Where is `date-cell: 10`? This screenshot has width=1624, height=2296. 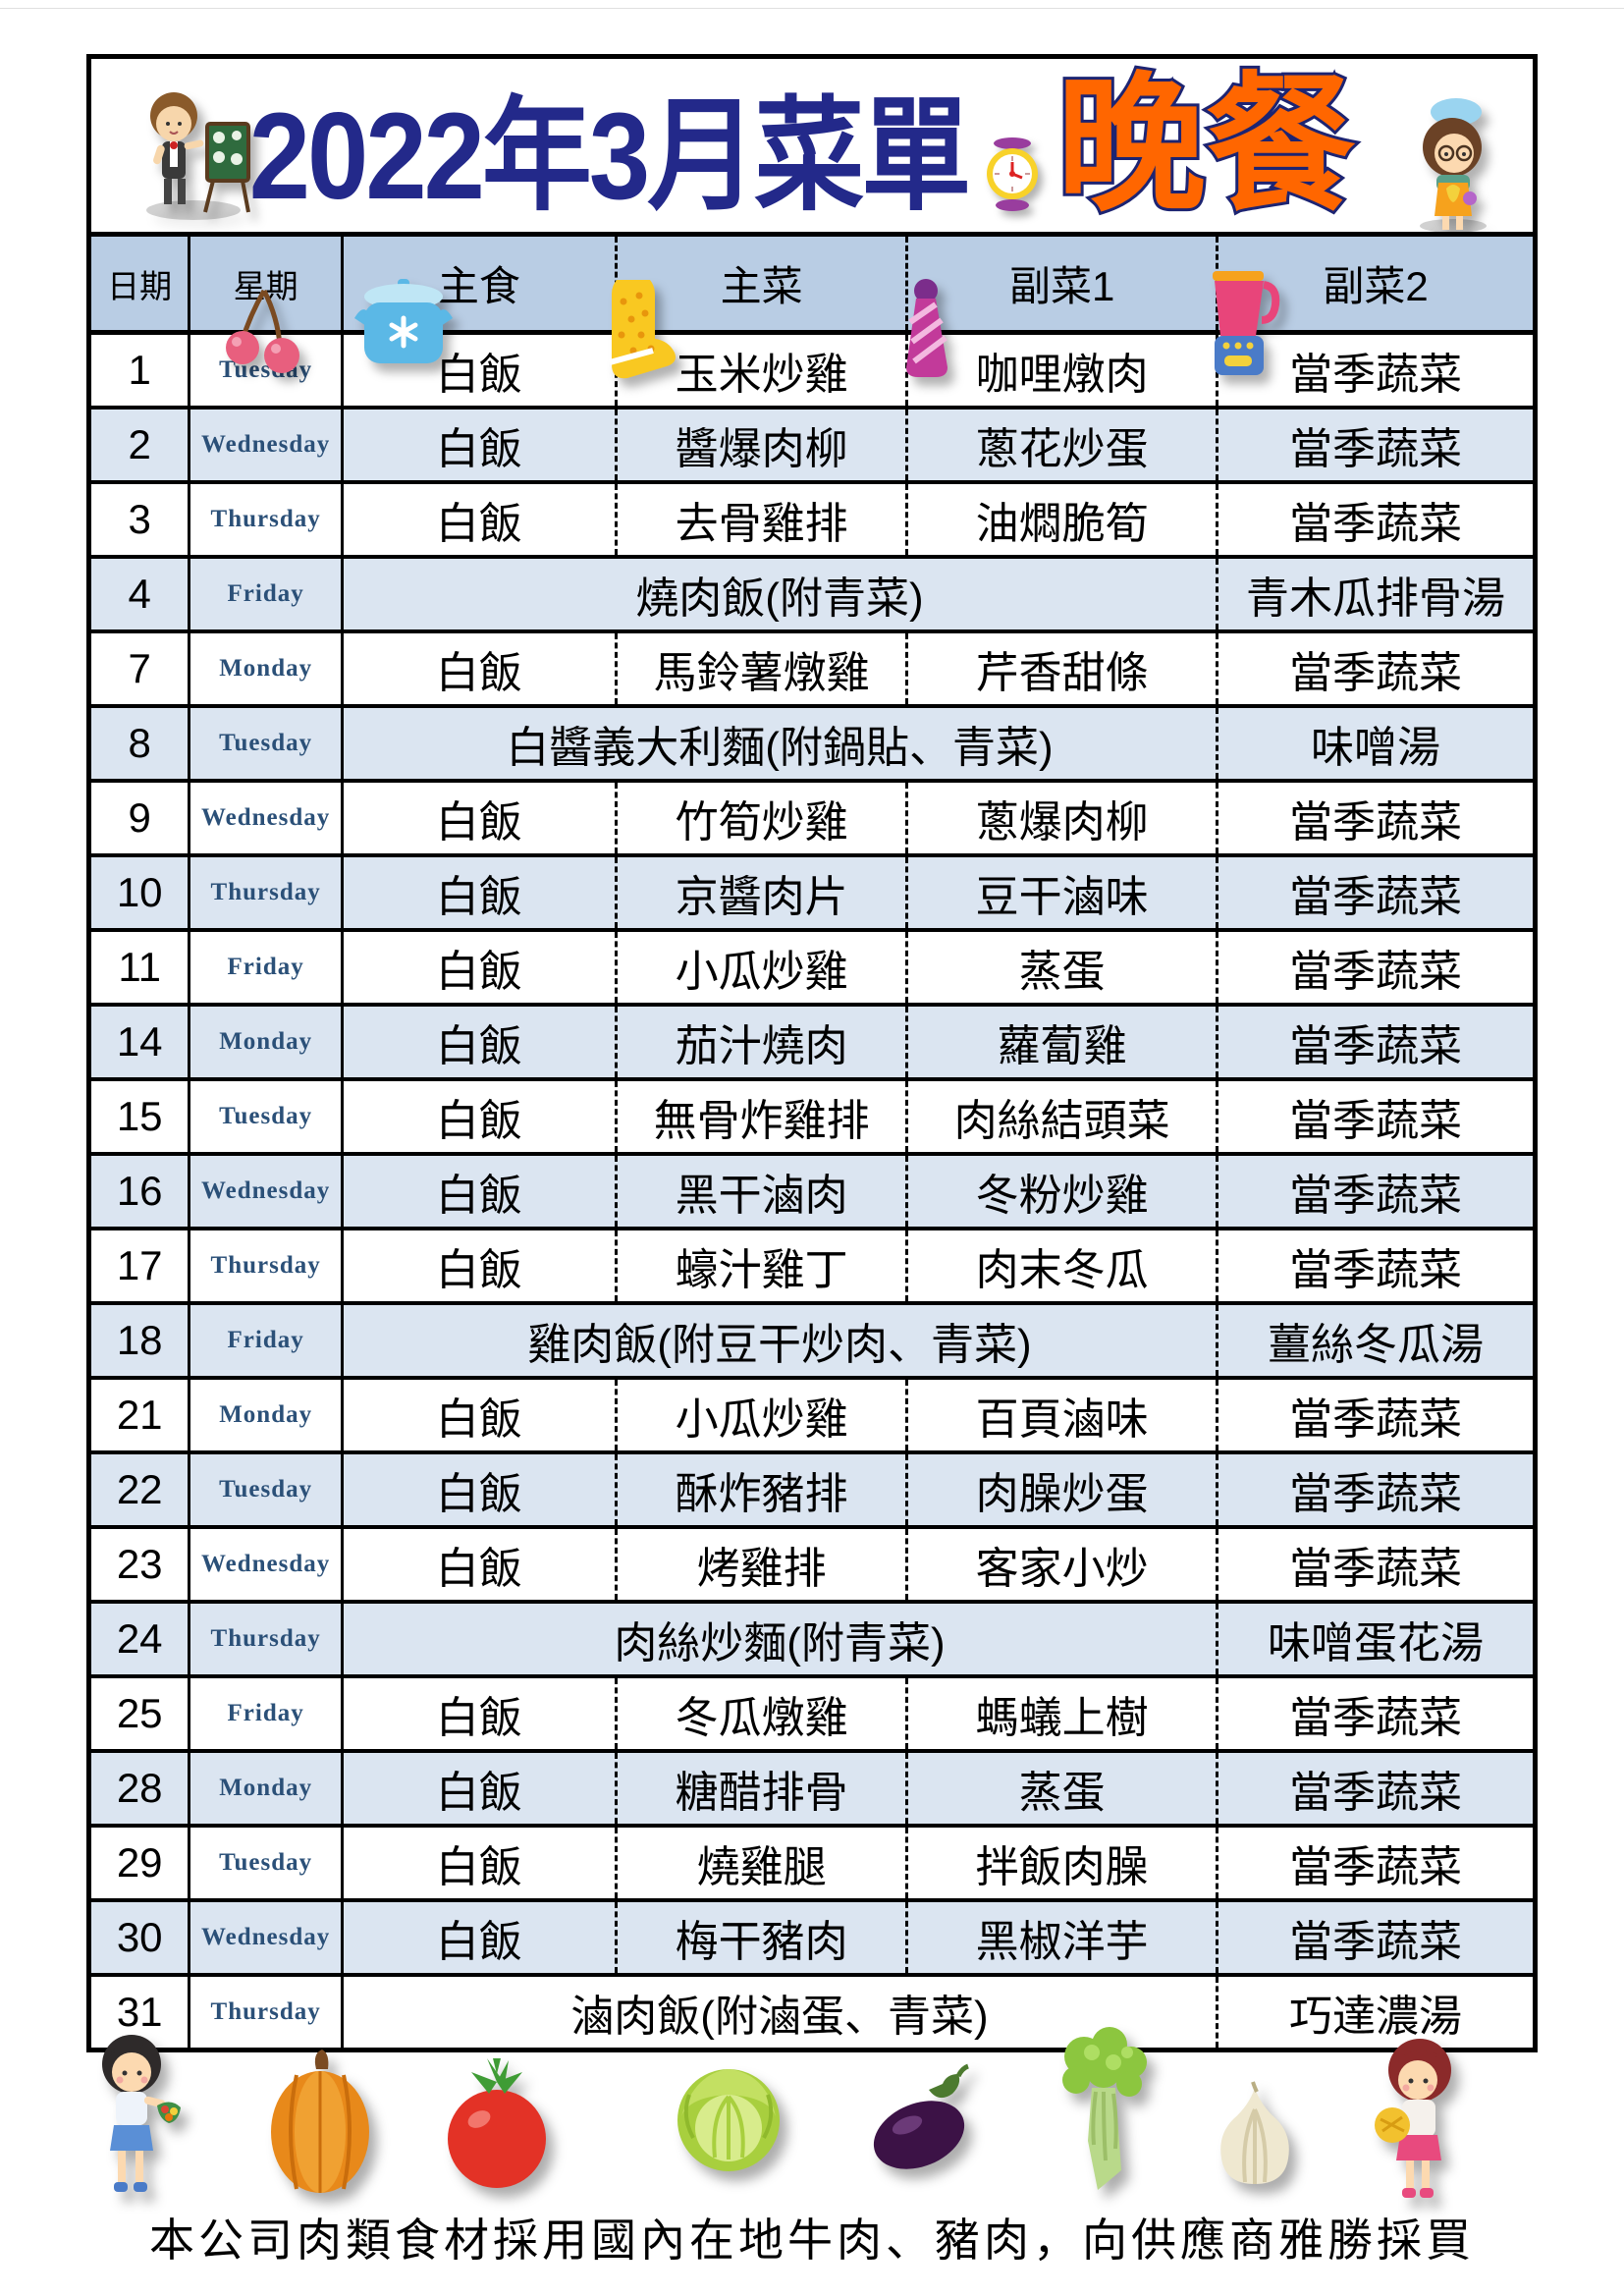
date-cell: 10 is located at coordinates (139, 892).